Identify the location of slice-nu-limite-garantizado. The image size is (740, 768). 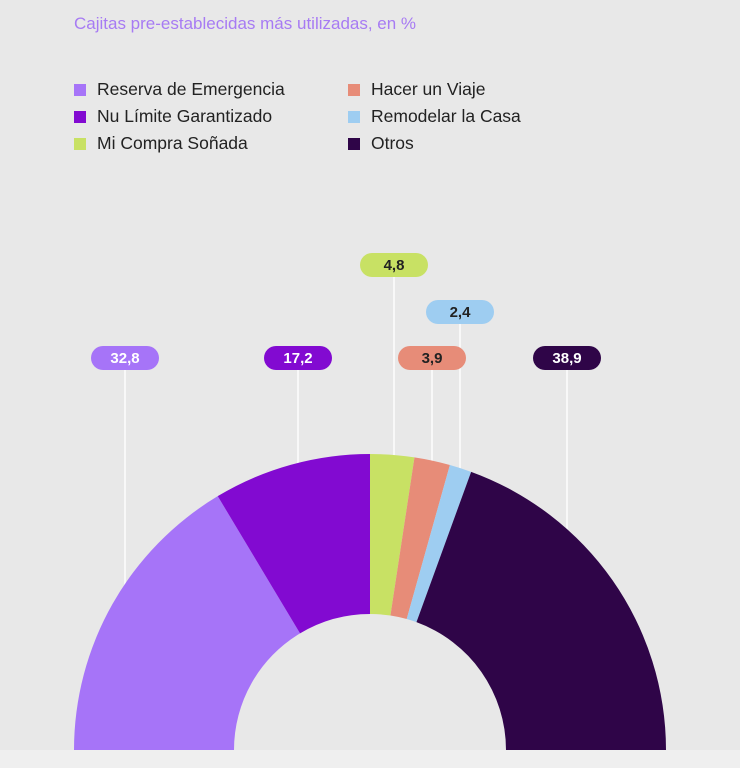
(293, 544).